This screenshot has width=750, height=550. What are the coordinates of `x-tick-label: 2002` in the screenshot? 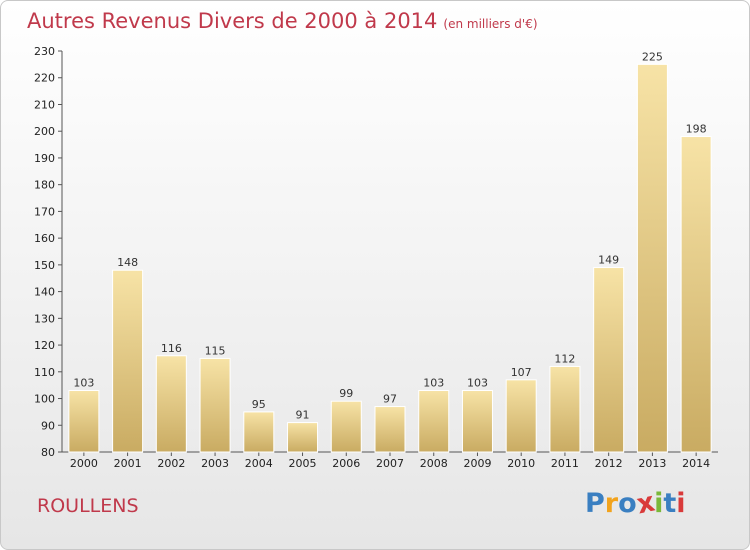 It's located at (171, 463).